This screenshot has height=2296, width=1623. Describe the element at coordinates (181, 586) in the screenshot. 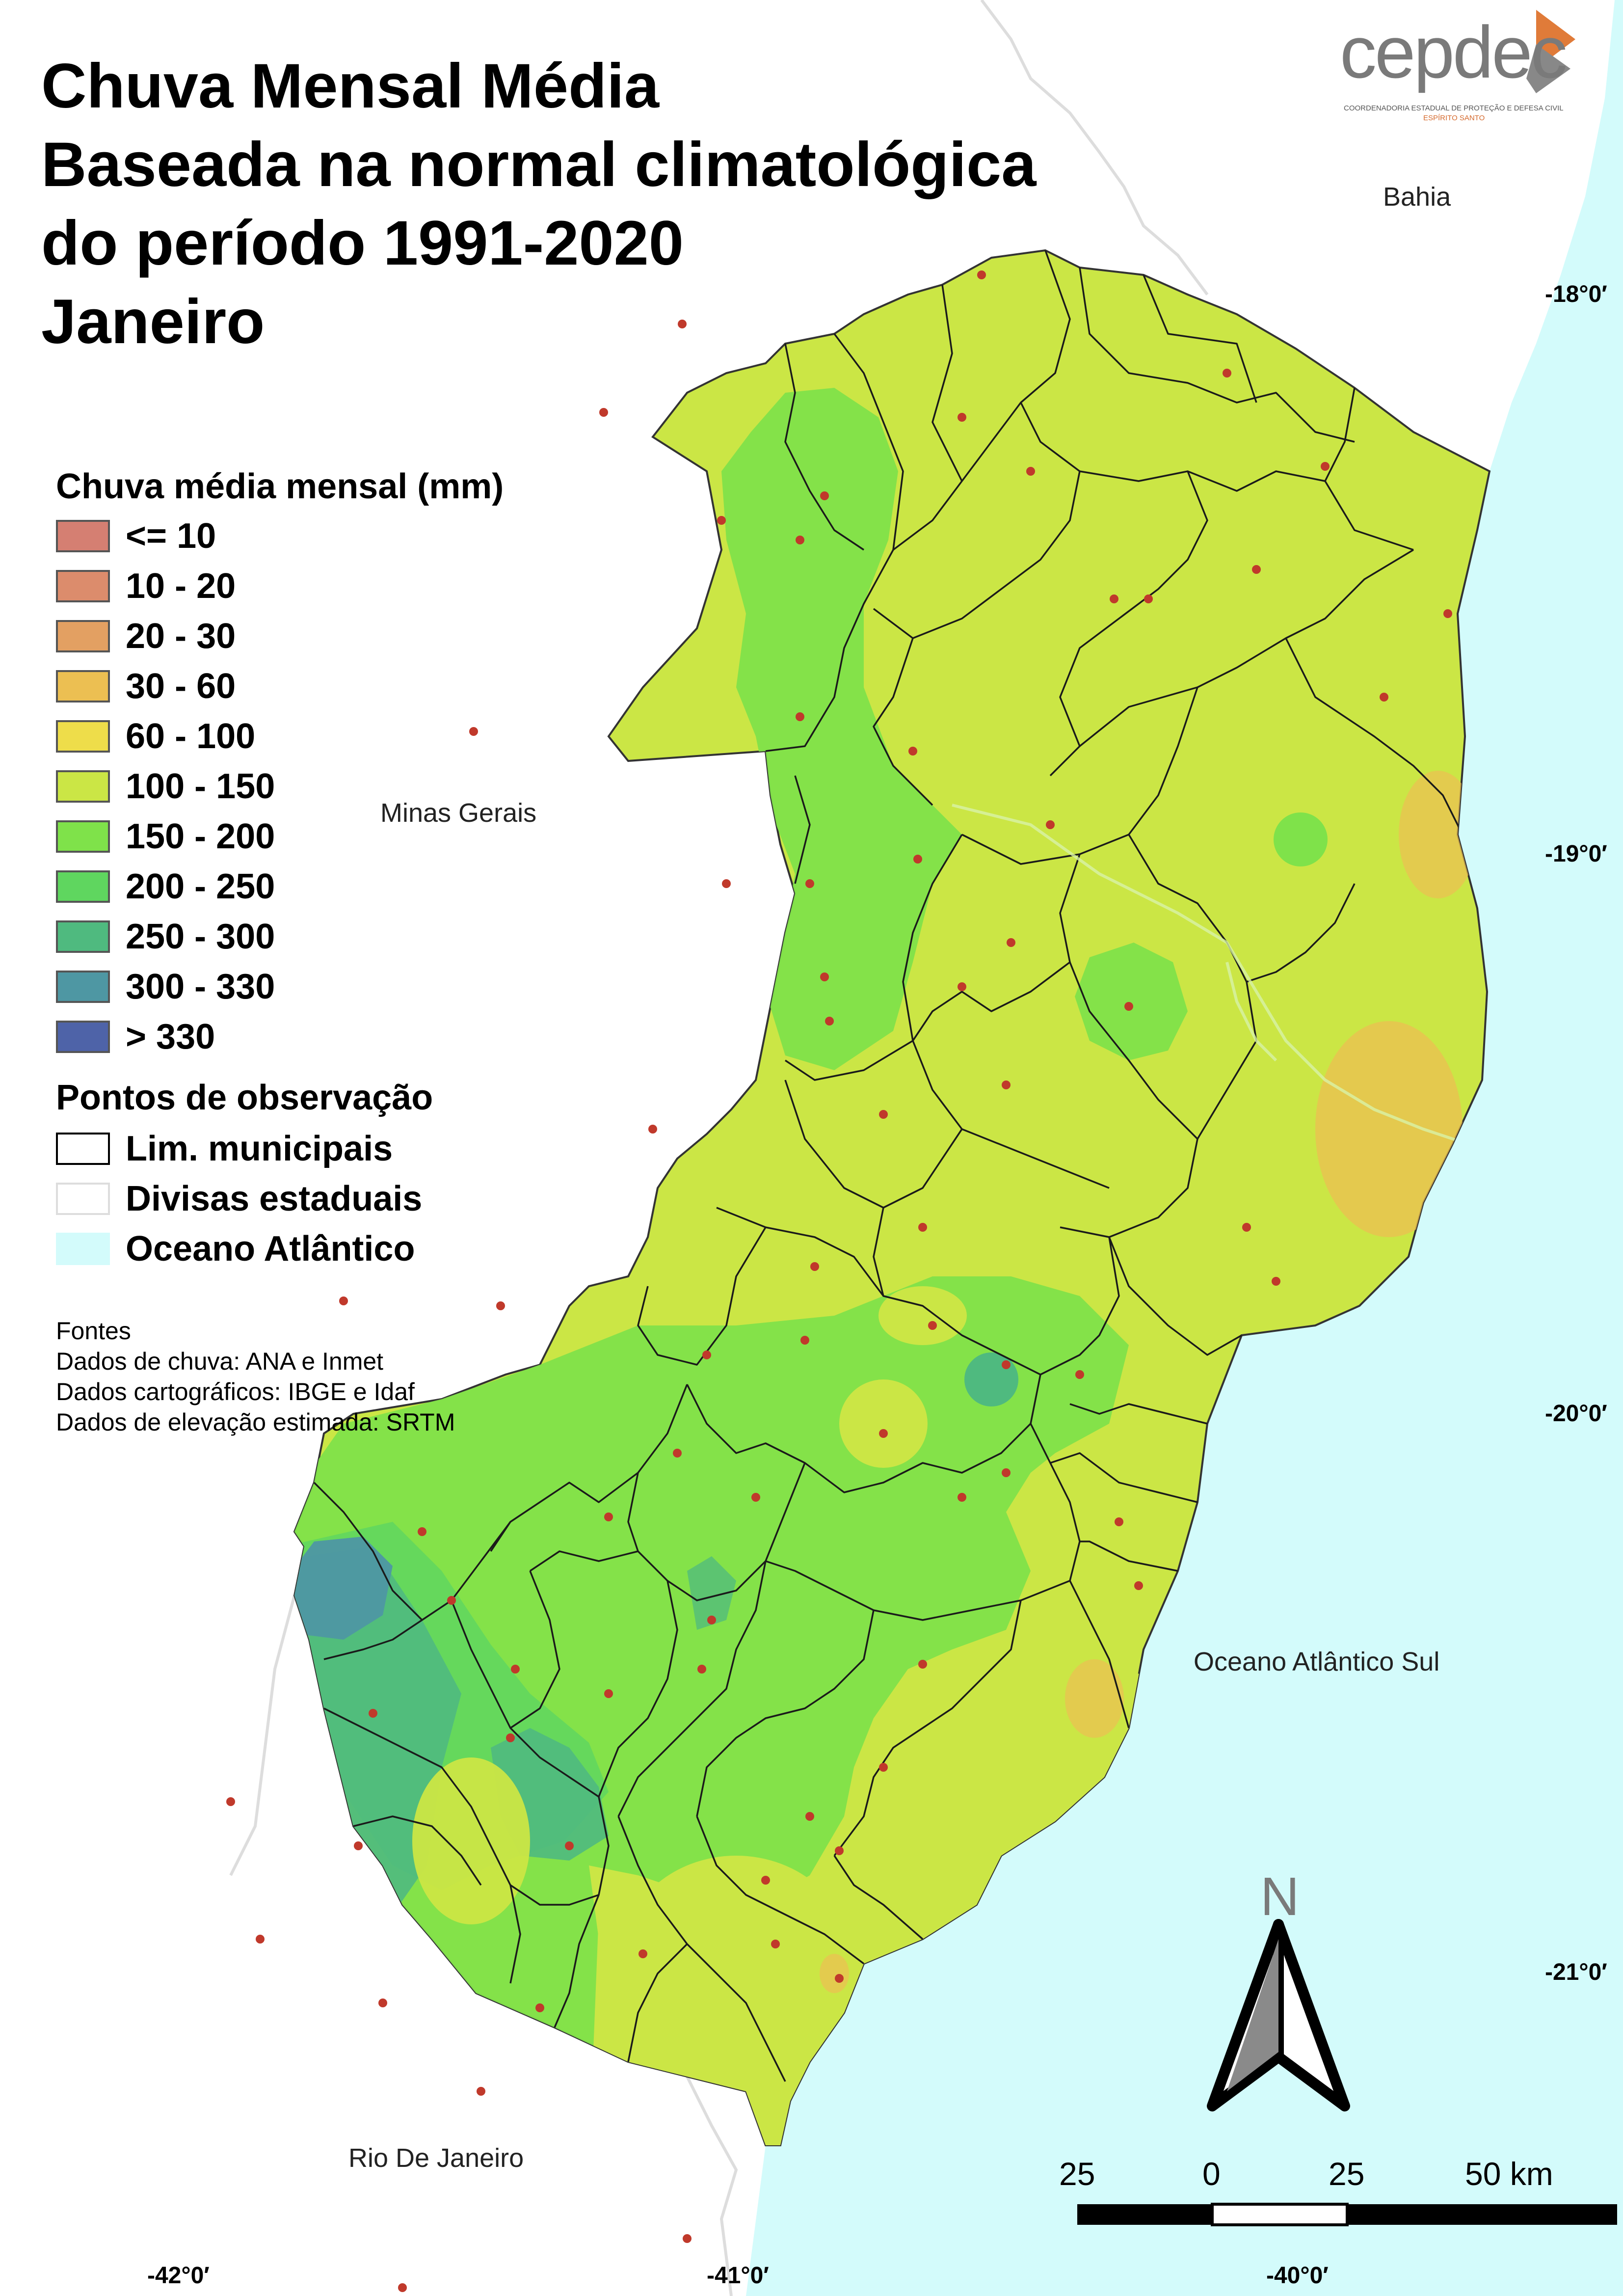

I see `legend-class-label: 10 - 20` at that location.